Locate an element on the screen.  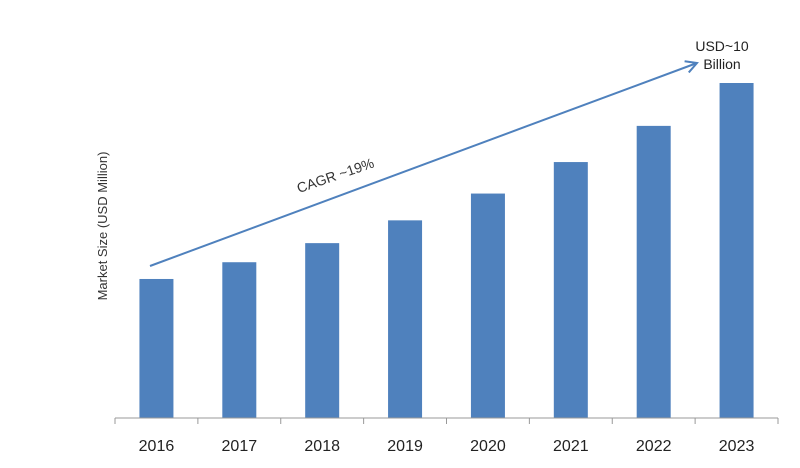
cagr-label: CAGR ~19% is located at coordinates (335, 175).